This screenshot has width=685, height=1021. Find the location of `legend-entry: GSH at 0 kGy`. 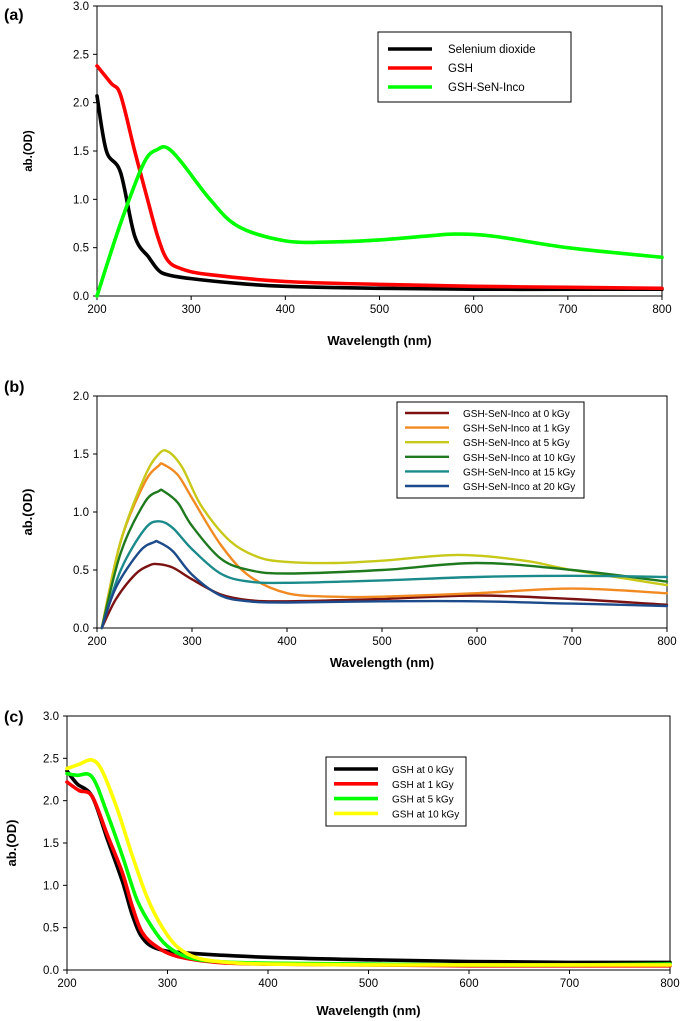

legend-entry: GSH at 0 kGy is located at coordinates (423, 770).